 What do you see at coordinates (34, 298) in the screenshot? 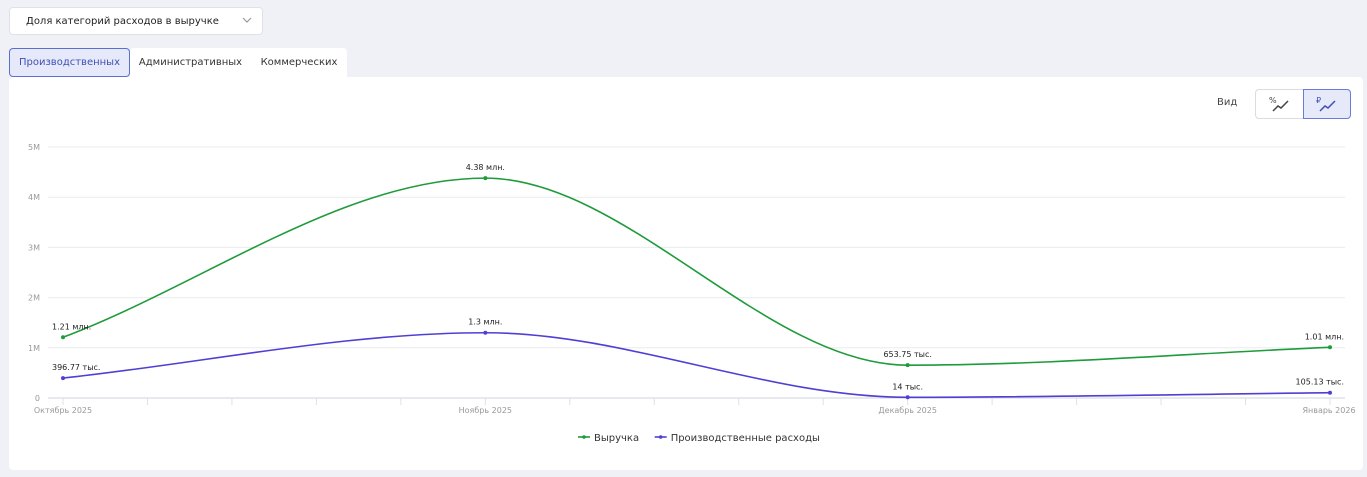
I see `y-tick-label: 2M` at bounding box center [34, 298].